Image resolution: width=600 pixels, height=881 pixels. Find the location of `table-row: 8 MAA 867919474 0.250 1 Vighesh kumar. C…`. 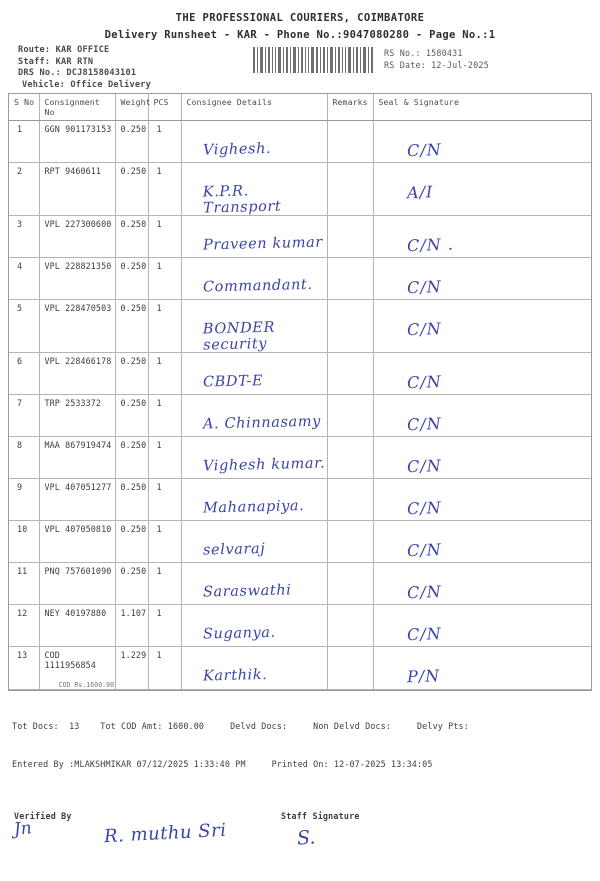

table-row: 8 MAA 867919474 0.250 1 Vighesh kumar. C… is located at coordinates (300, 457).